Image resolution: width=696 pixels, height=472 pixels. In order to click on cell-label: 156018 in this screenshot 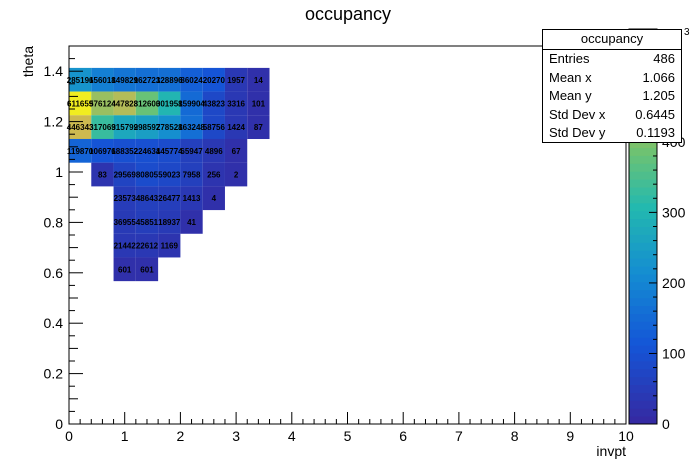, I will do `click(102, 80)`.